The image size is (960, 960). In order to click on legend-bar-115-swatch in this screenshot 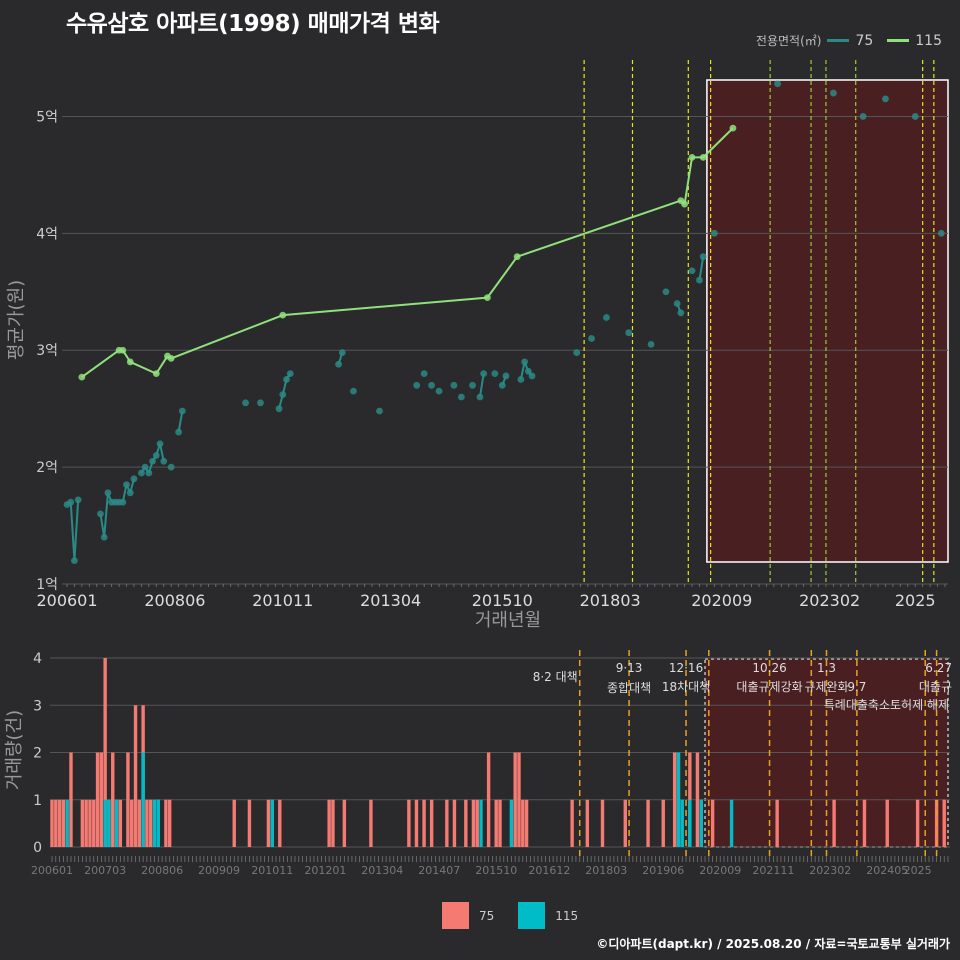, I will do `click(532, 915)`.